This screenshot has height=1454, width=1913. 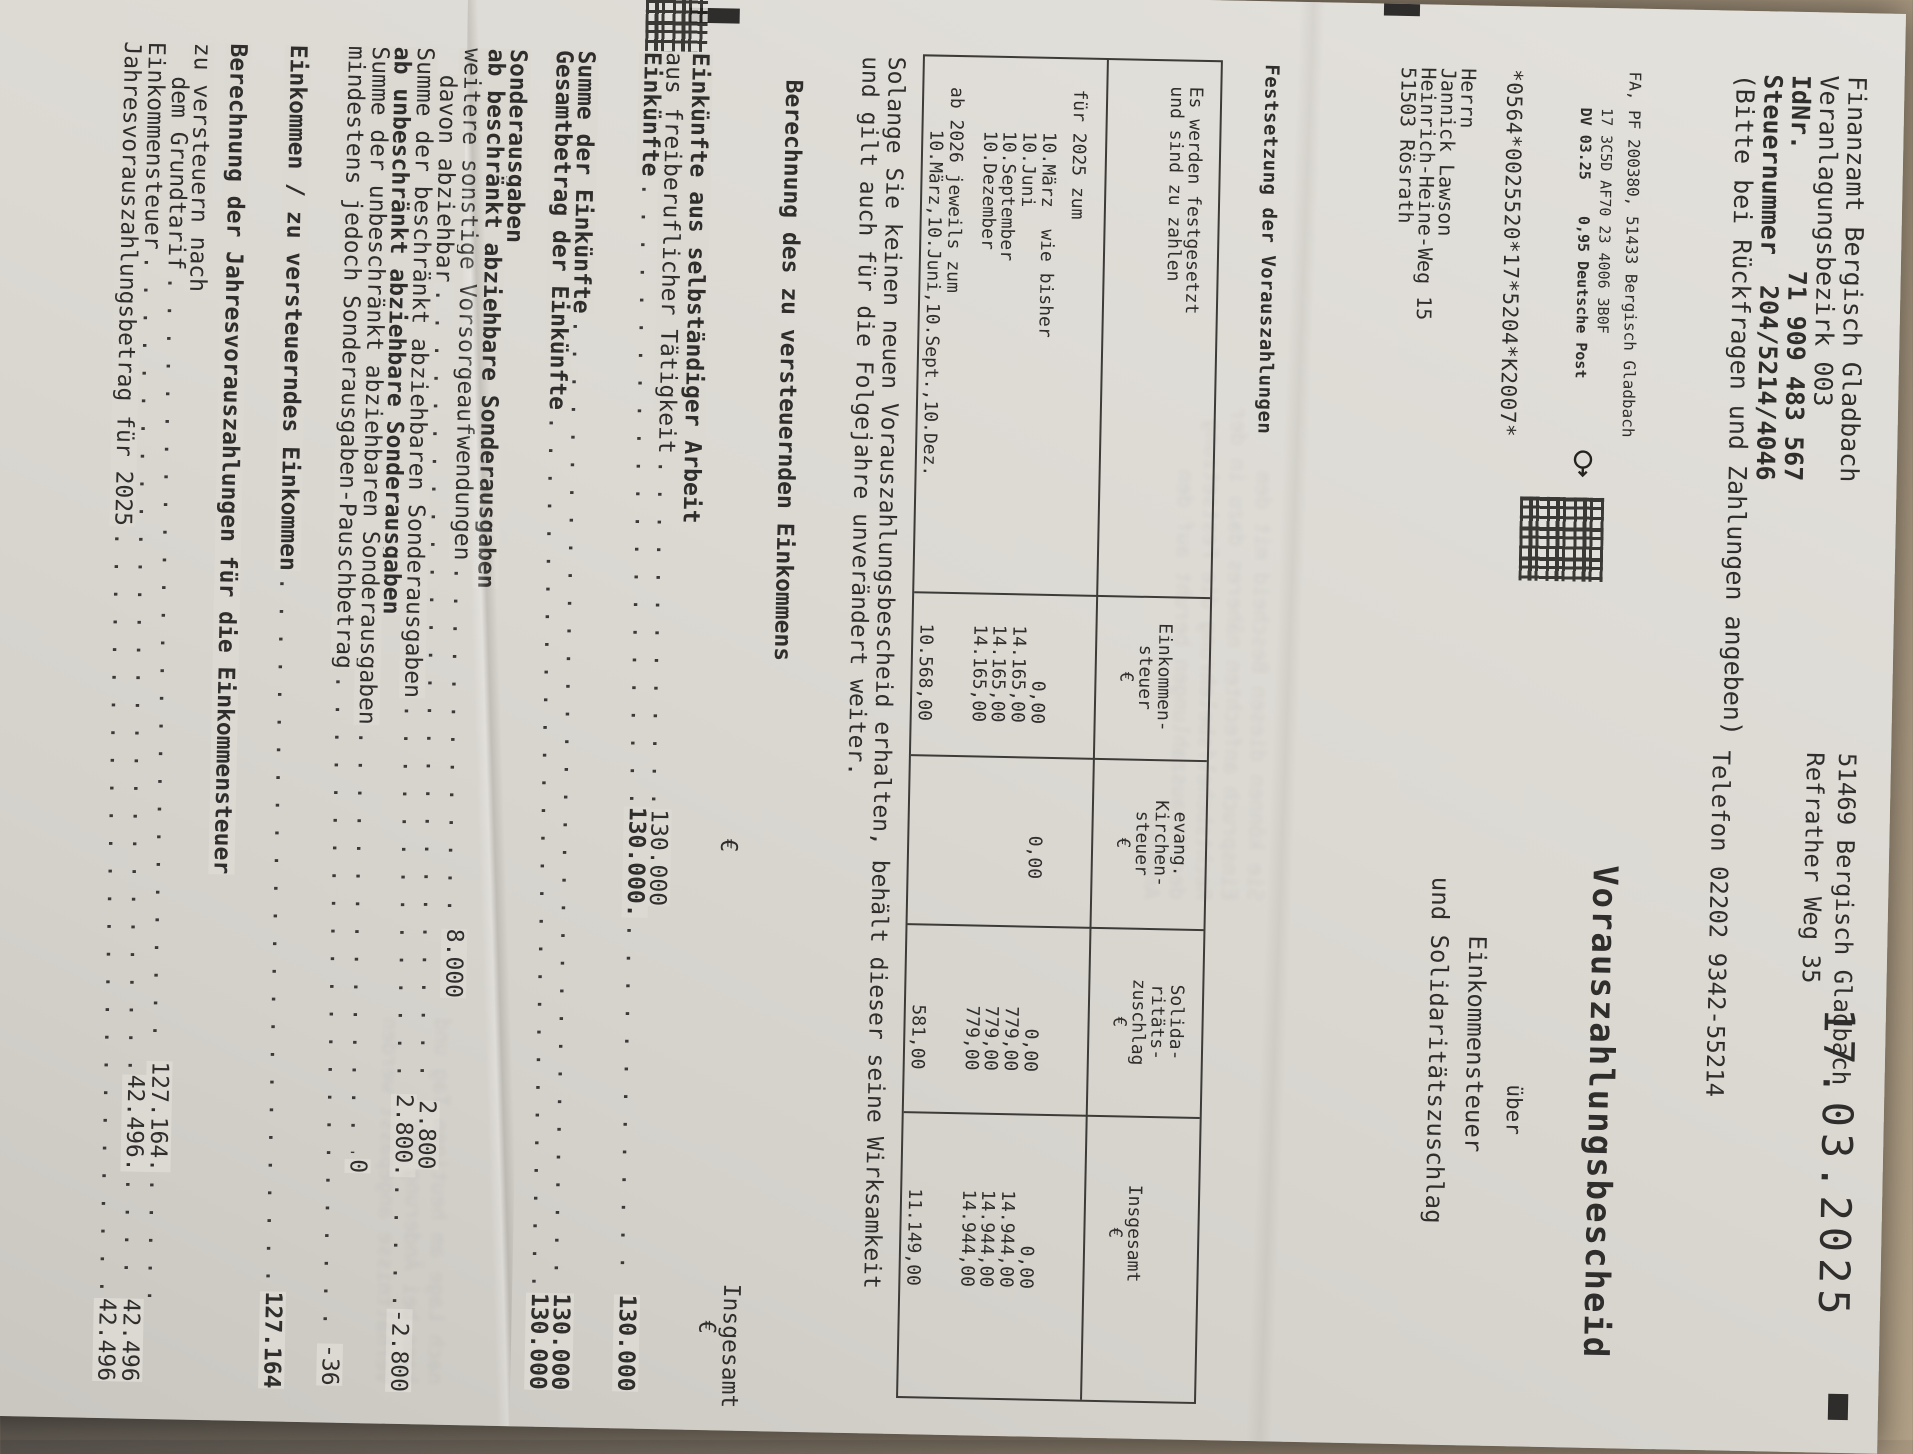 I want to click on table-row-label: ab 2026 jeweils zum, so click(x=955, y=190).